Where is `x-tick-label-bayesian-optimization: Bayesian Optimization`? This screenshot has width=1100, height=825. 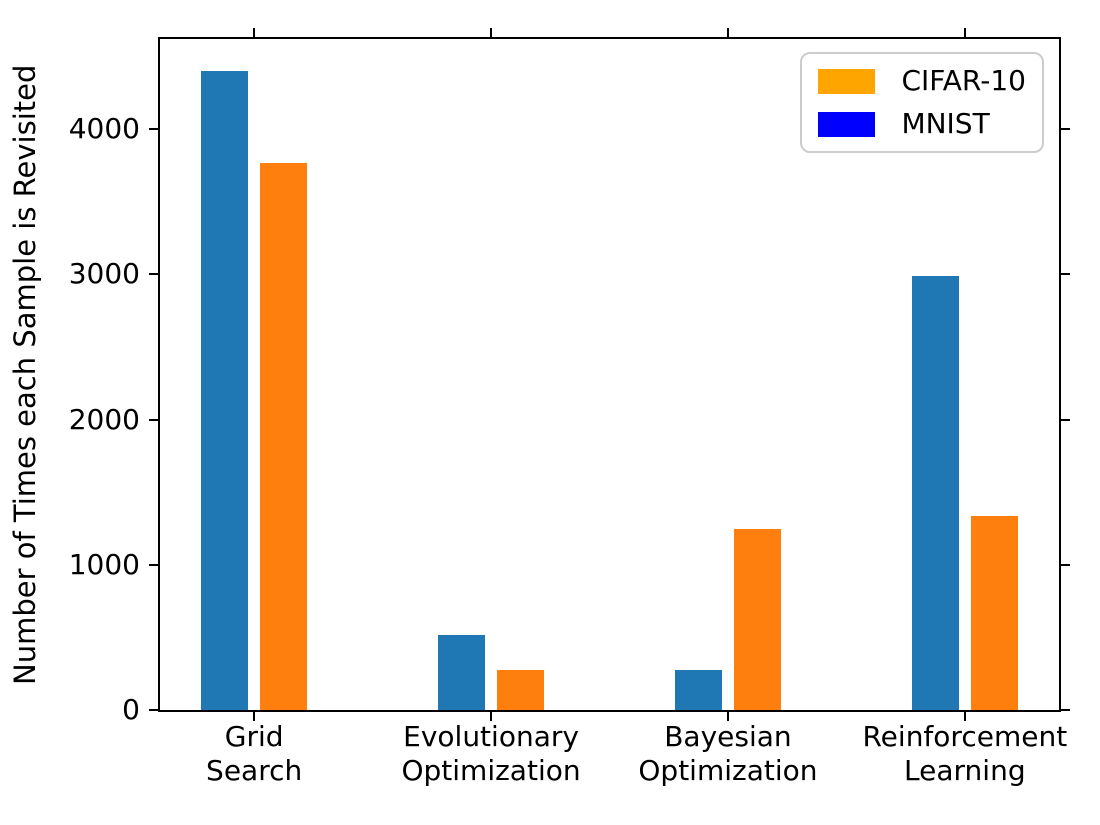 x-tick-label-bayesian-optimization: Bayesian Optimization is located at coordinates (728, 754).